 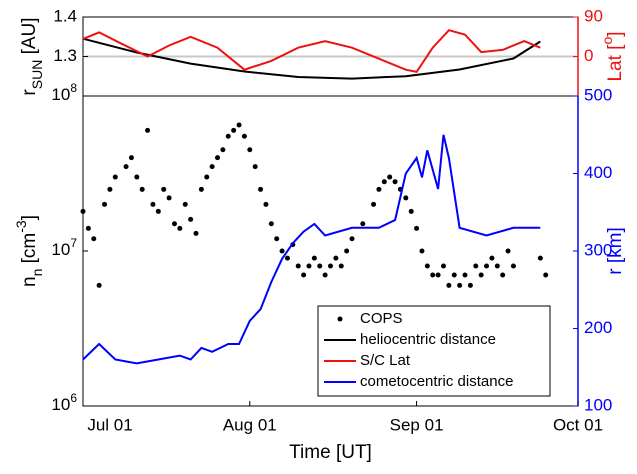 What do you see at coordinates (598, 94) in the screenshot?
I see `y2-tick-label: 500` at bounding box center [598, 94].